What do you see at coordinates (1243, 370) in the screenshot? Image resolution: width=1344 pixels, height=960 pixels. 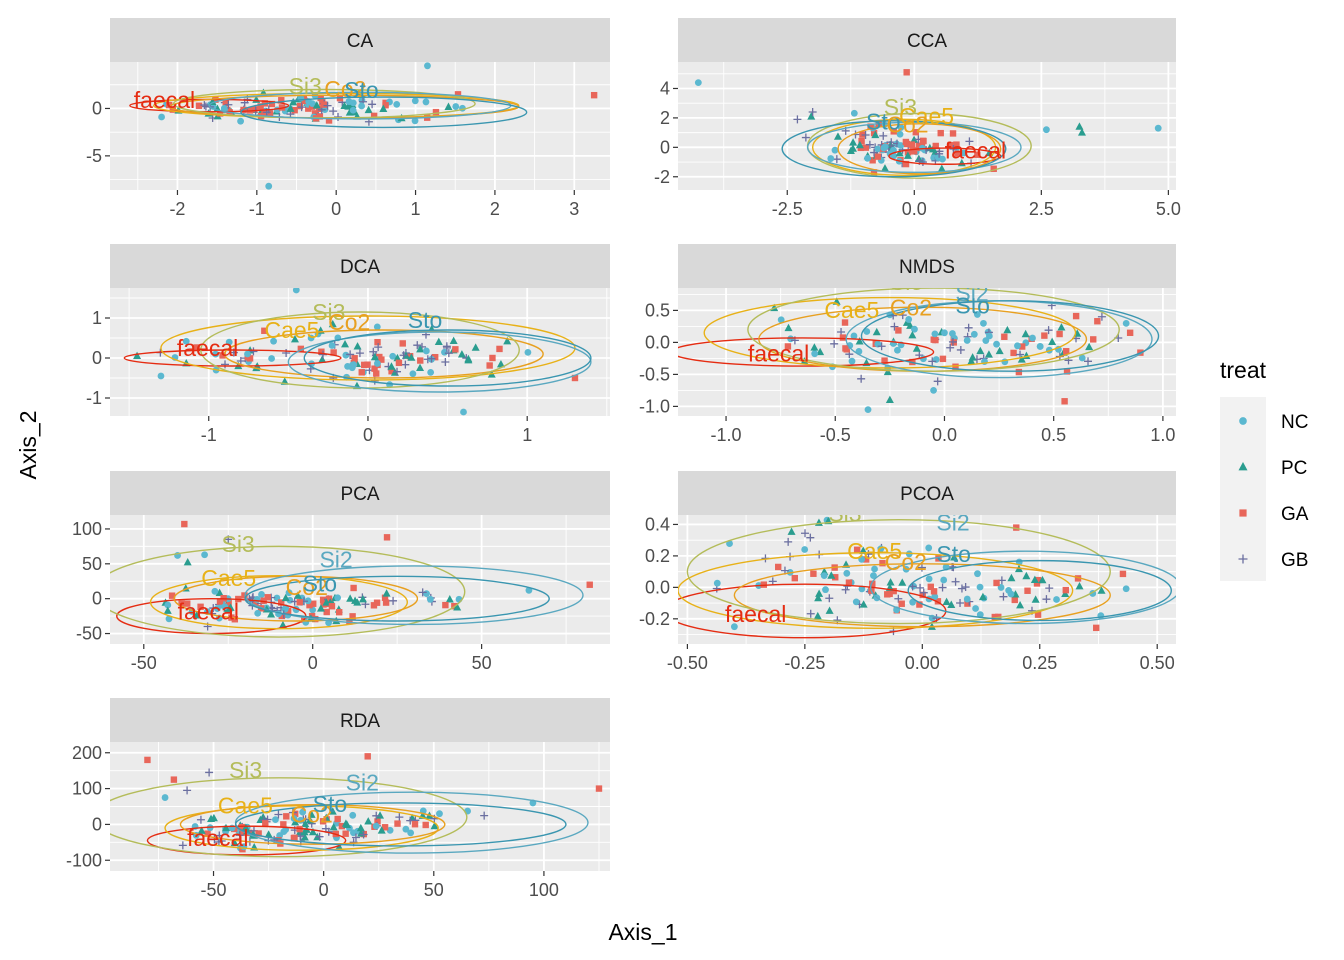 I see `legend-title: treat` at bounding box center [1243, 370].